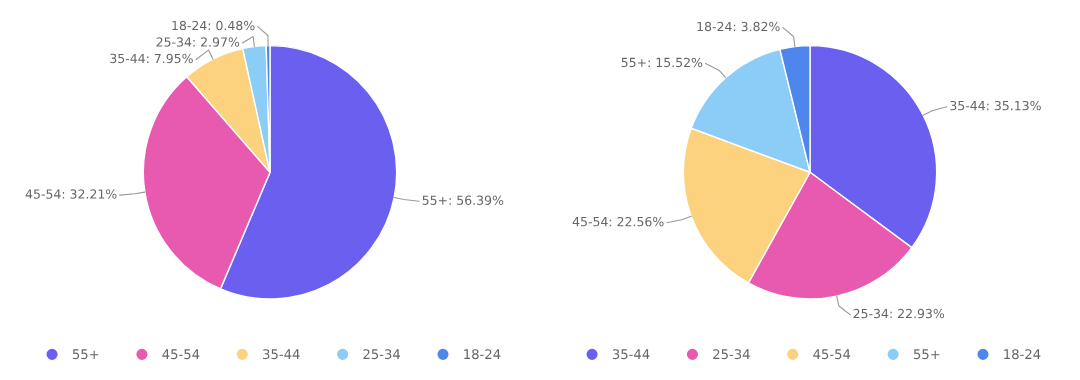 This screenshot has height=380, width=1080. What do you see at coordinates (198, 42) in the screenshot?
I see `data-label: 25-34: 2.97%` at bounding box center [198, 42].